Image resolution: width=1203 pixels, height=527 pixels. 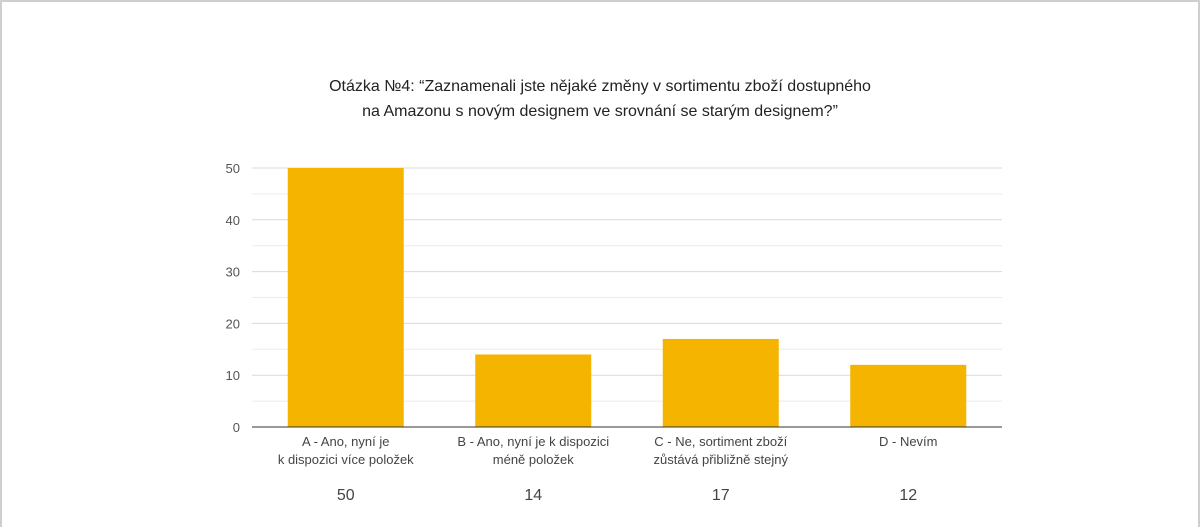 I want to click on value-label: 17, so click(x=721, y=495).